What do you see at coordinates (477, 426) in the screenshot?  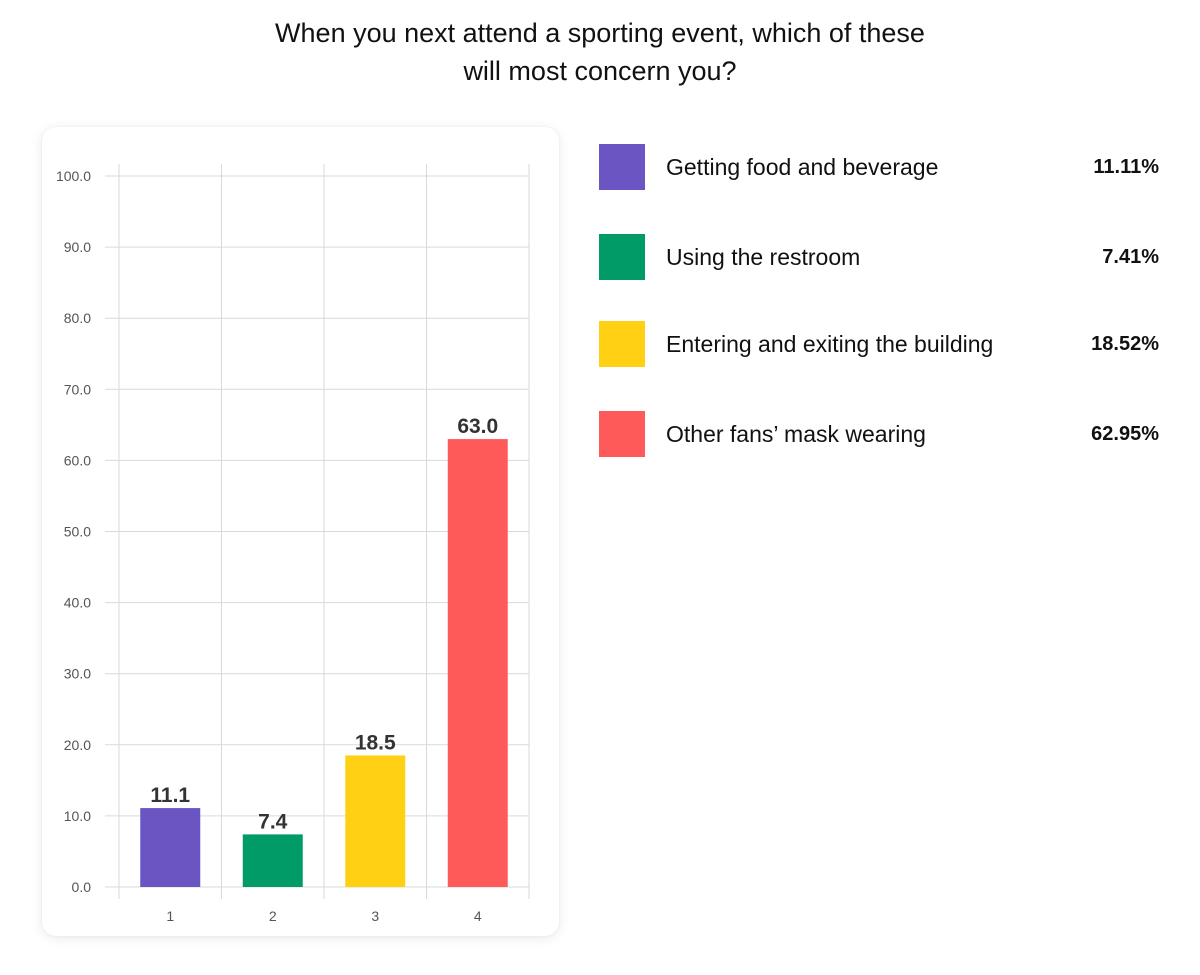 I see `bar-value-label: 63.0` at bounding box center [477, 426].